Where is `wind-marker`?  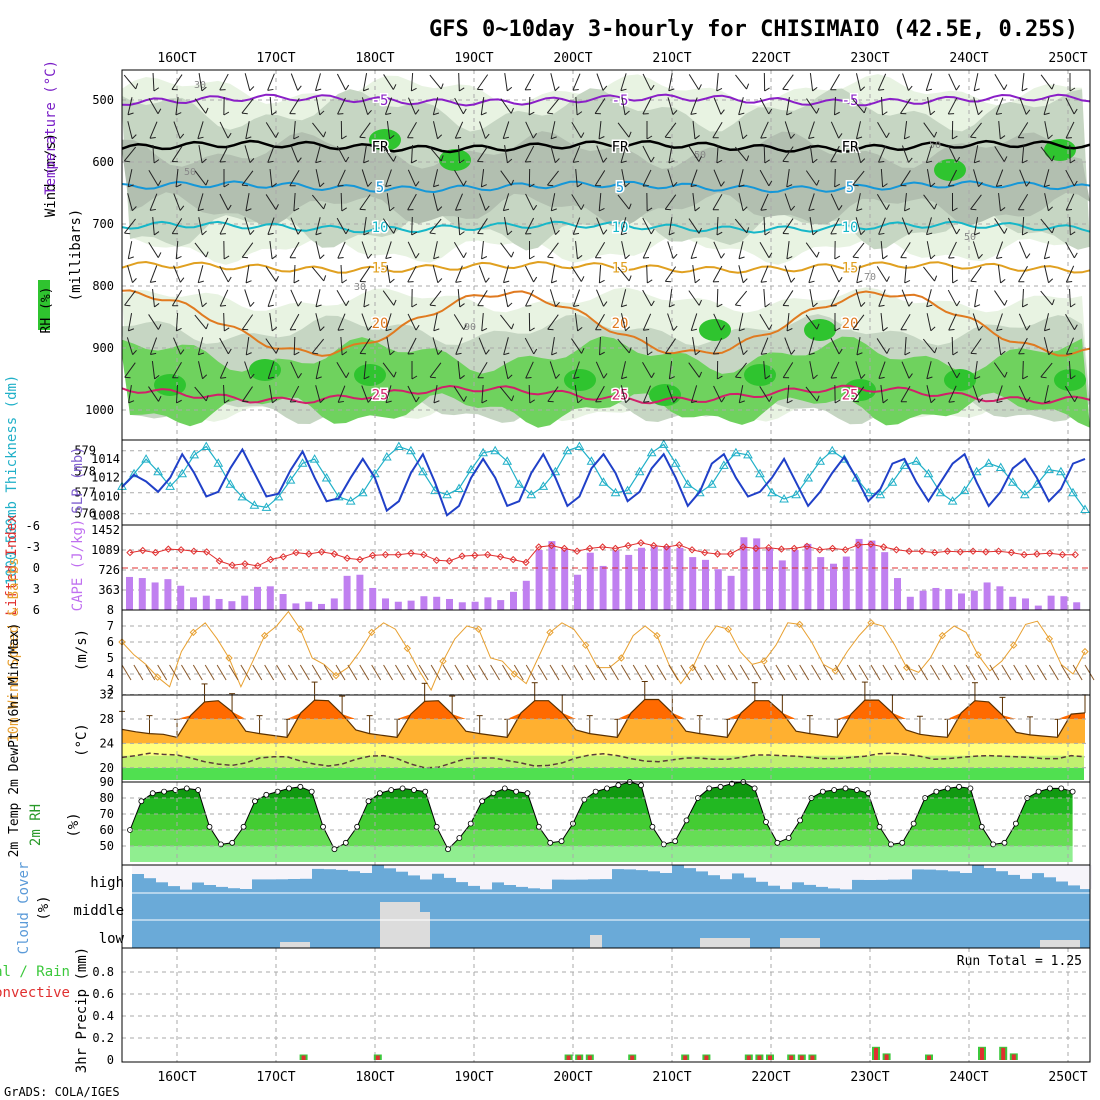
wind-marker is located at coordinates (657, 635).